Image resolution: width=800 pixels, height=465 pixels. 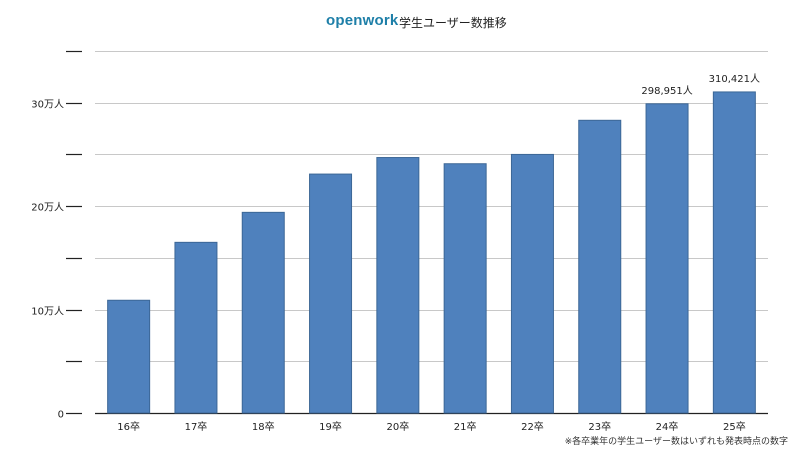 I want to click on y-tick-label: 20万人, so click(x=47, y=208).